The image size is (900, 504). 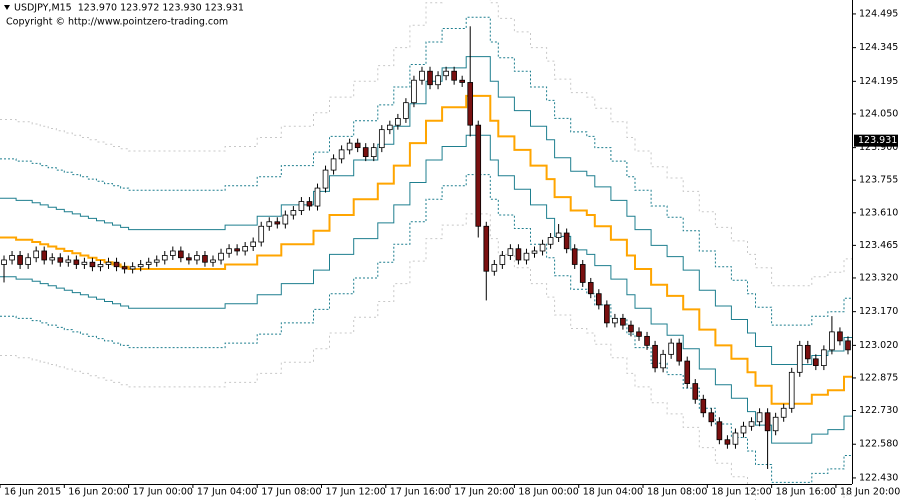 What do you see at coordinates (484, 492) in the screenshot?
I see `x-tick-label: 17 Jun 20:00` at bounding box center [484, 492].